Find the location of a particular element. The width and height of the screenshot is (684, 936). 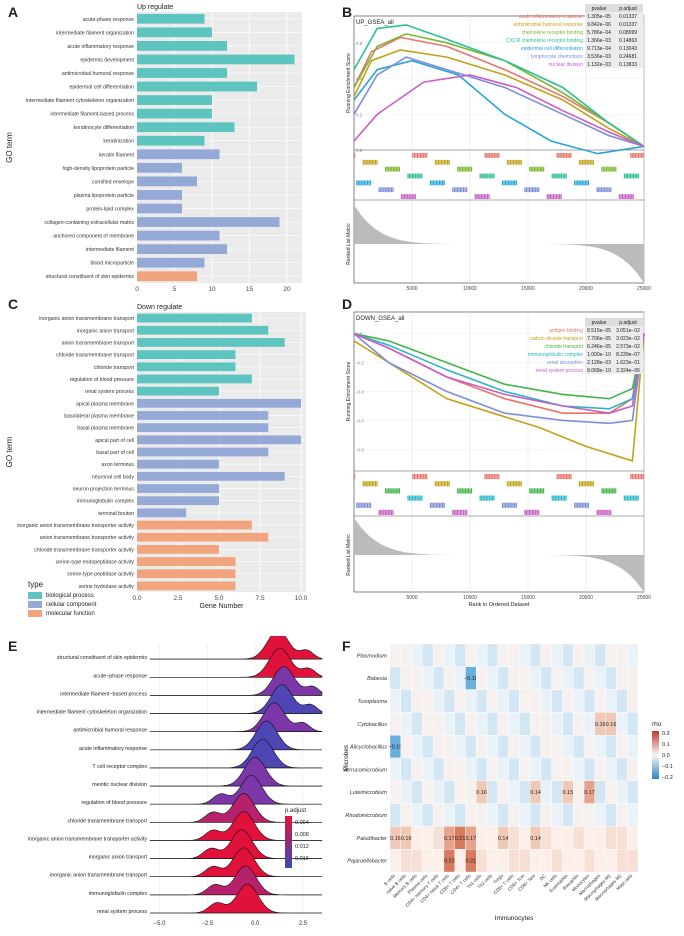

y-tick-label: structural constituent of skin epidermis is located at coordinates (90, 277).